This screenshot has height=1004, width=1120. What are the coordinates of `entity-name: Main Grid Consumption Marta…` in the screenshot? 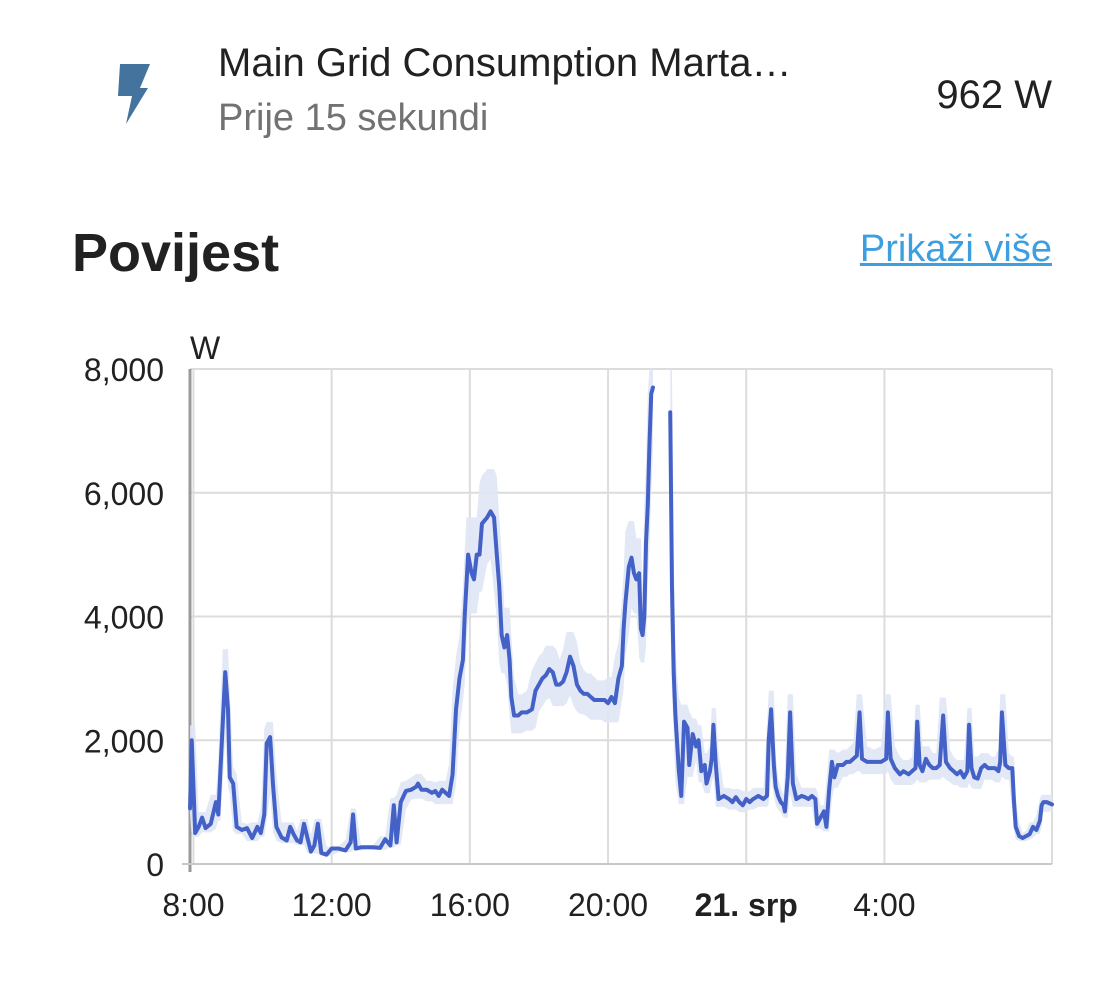 It's located at (505, 63).